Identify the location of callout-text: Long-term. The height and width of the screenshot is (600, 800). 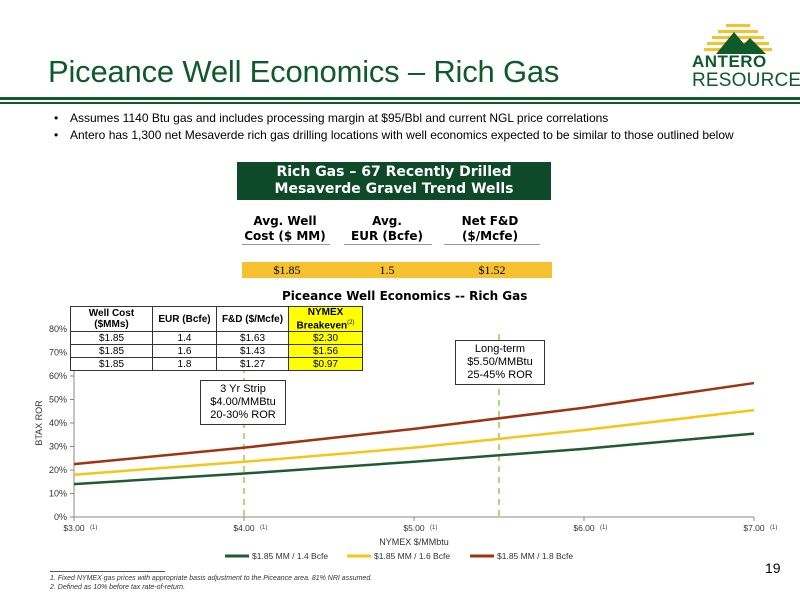
(500, 349).